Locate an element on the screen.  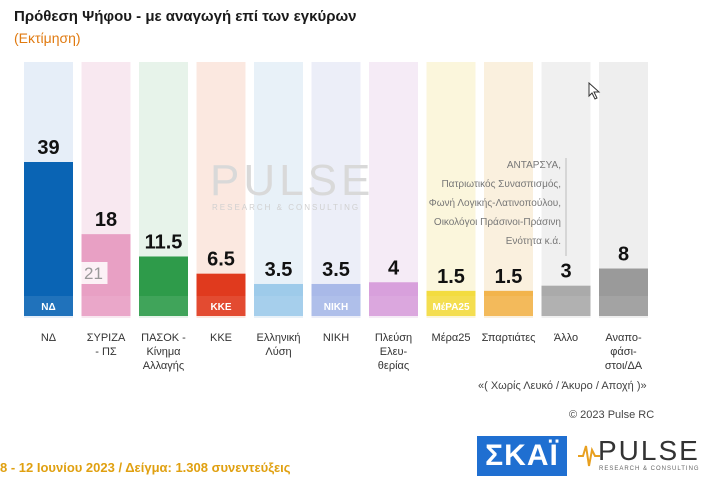
pulse-logo-subtext: RESEARCH & CONSULTING is located at coordinates (649, 469).